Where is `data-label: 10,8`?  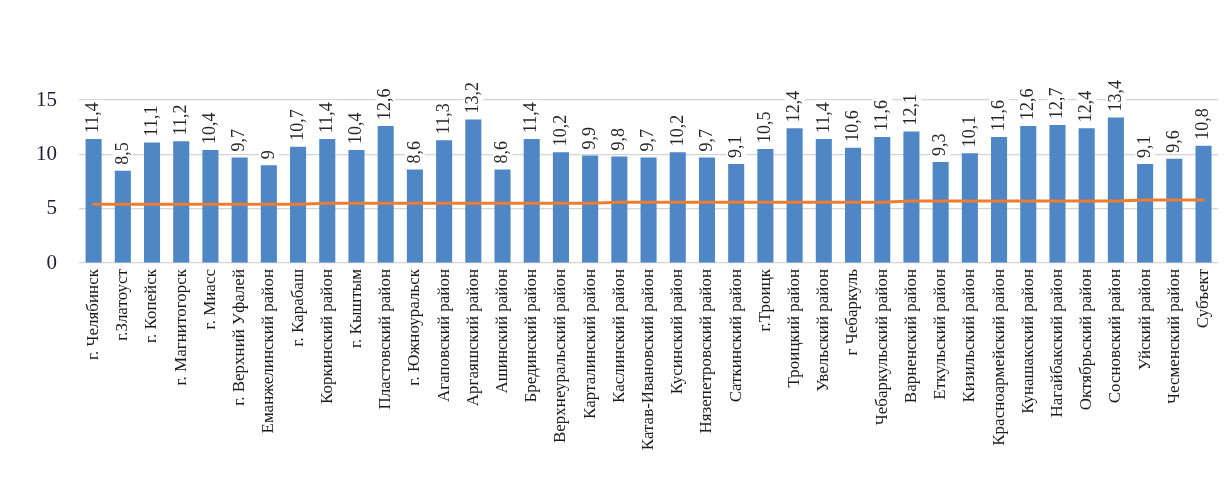 data-label: 10,8 is located at coordinates (1202, 124).